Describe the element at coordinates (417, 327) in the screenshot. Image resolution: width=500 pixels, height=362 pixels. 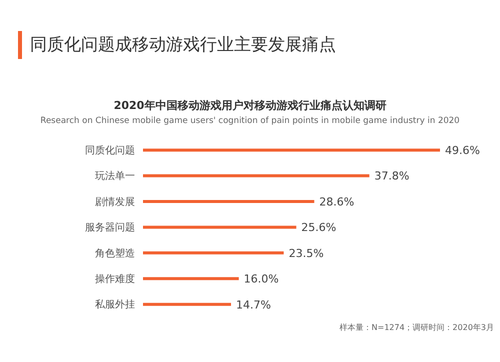
I see `text: 样本量：N=1274；调研时间：2020年3月` at that location.